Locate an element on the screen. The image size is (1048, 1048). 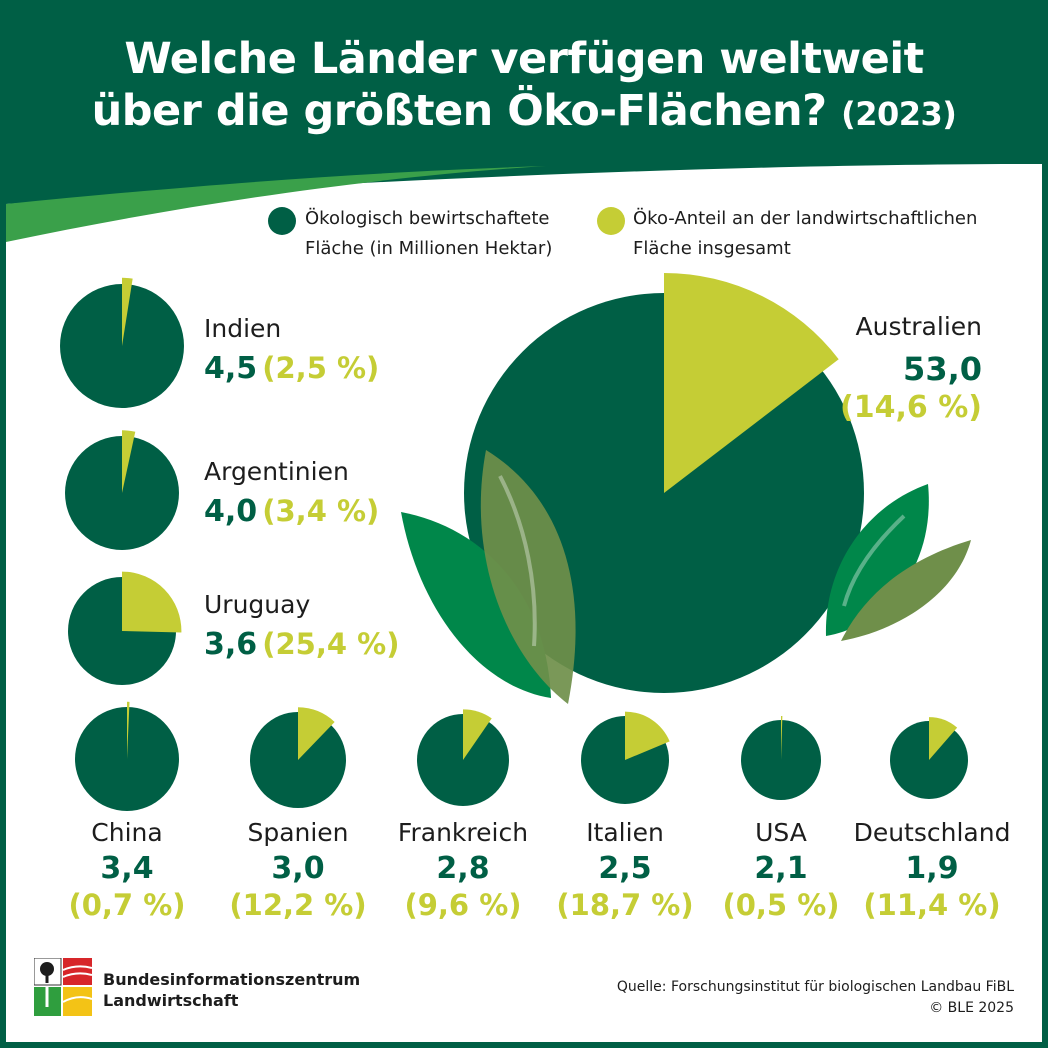
label-australien-area: 53,0 is located at coordinates (942, 369).